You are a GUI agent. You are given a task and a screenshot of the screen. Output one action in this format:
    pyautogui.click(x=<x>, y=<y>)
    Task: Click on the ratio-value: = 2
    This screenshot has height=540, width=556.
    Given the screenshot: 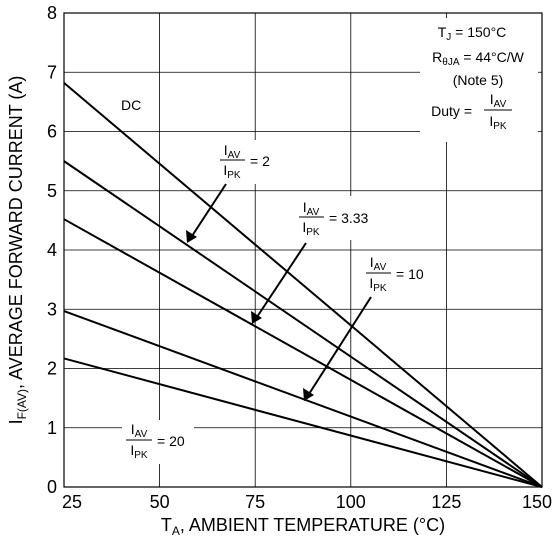 What is the action you would take?
    pyautogui.click(x=260, y=161)
    